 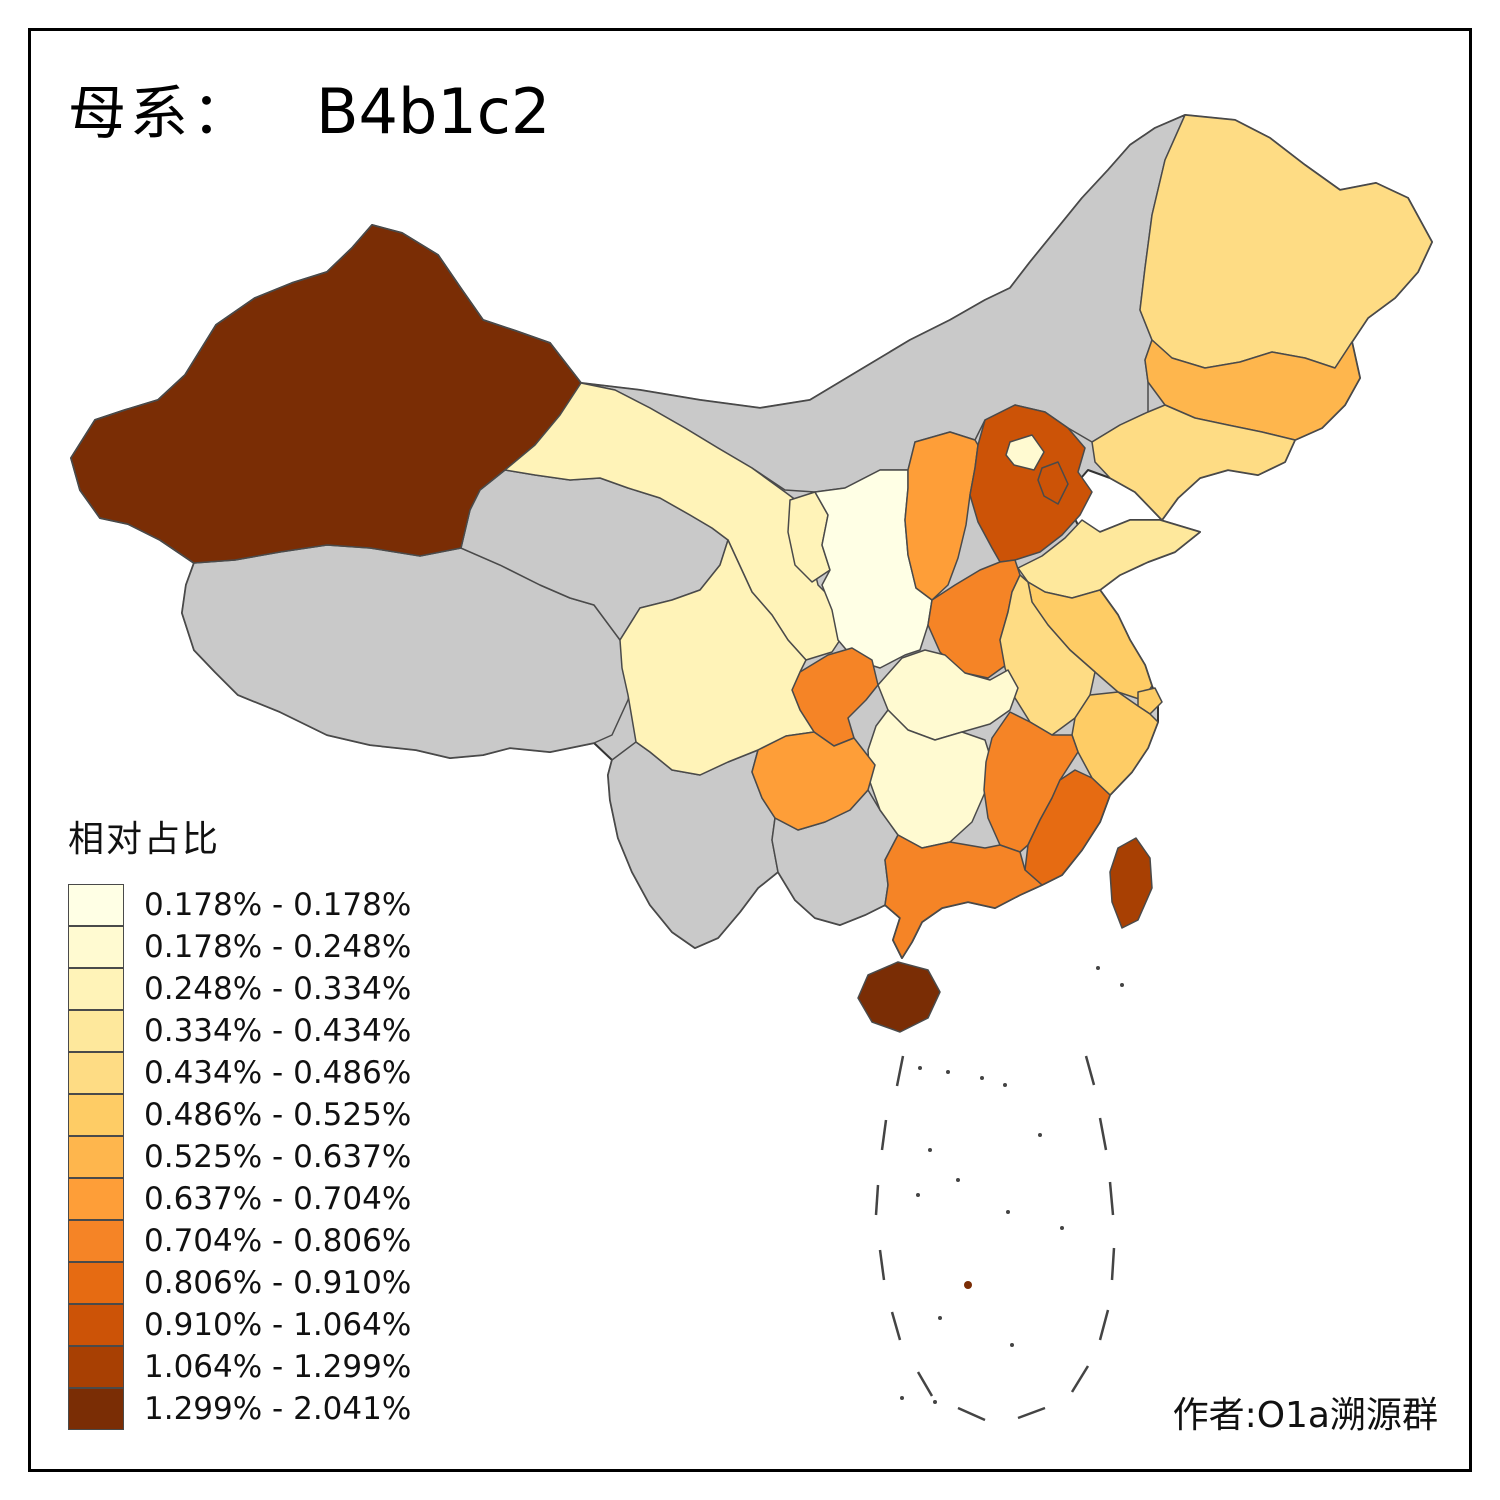 I want to click on legend-label: 0.637% - 0.704%, so click(x=278, y=1199).